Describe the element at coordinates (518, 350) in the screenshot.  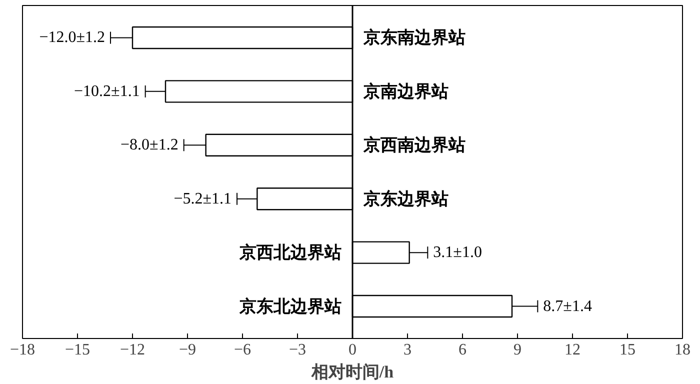
I see `x-tick-label: 9` at that location.